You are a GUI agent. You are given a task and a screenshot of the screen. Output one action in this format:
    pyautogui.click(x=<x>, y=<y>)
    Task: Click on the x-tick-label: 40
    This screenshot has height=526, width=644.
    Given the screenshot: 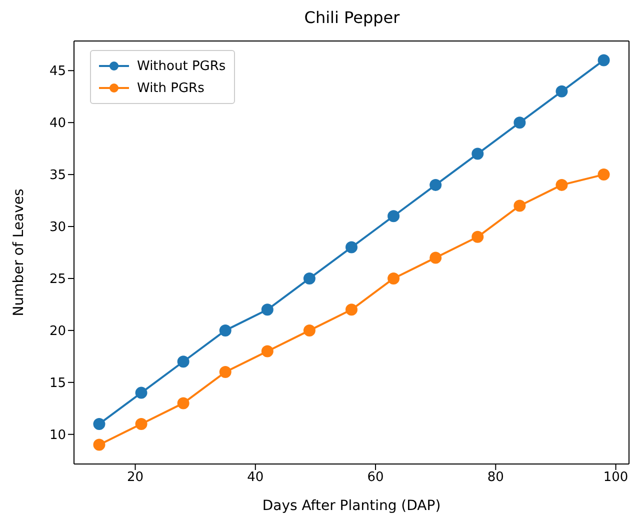 What is the action you would take?
    pyautogui.click(x=255, y=478)
    